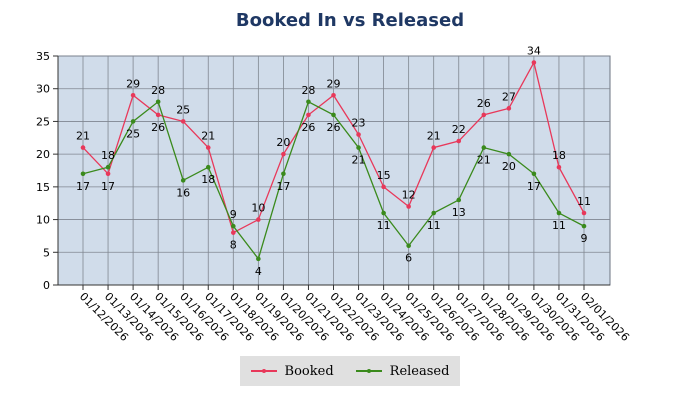  I want to click on data-label-booked: 17, so click(108, 186).